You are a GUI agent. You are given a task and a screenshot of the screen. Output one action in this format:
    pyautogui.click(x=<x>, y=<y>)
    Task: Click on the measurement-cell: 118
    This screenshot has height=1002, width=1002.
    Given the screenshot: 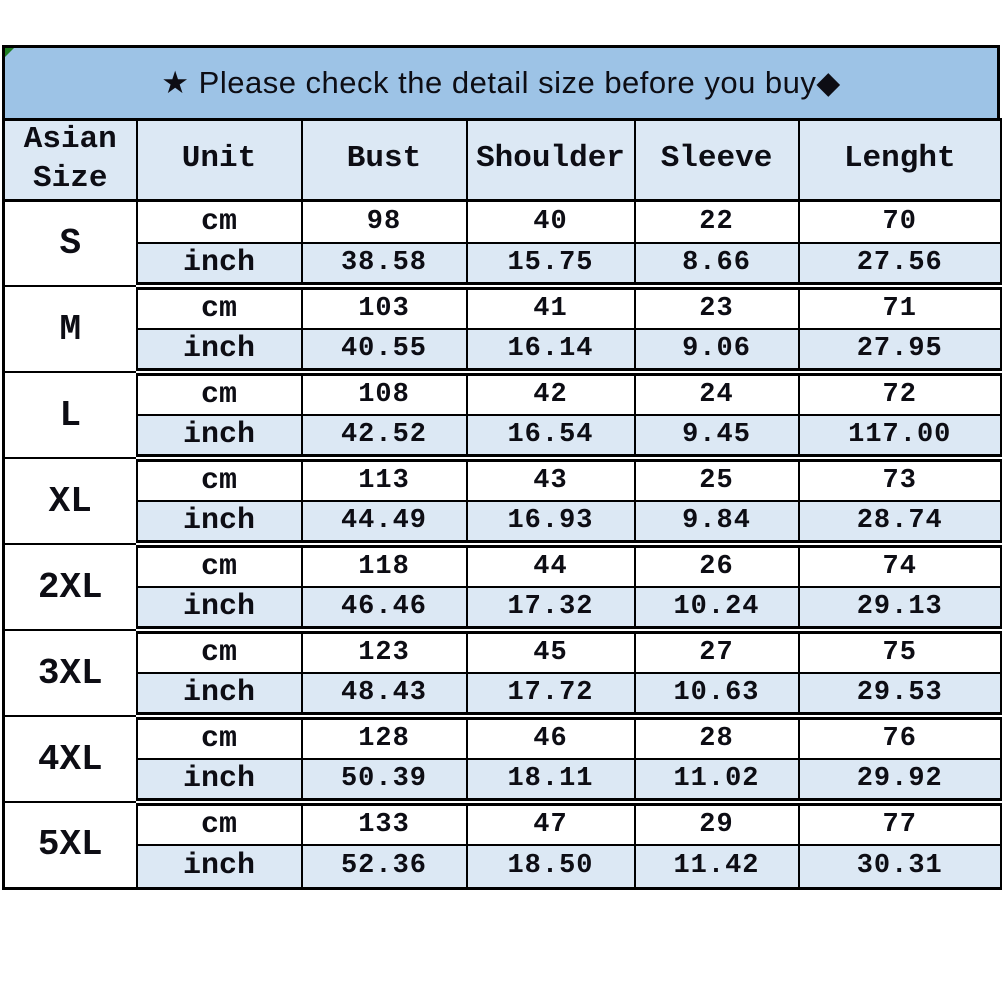 What is the action you would take?
    pyautogui.click(x=384, y=565)
    